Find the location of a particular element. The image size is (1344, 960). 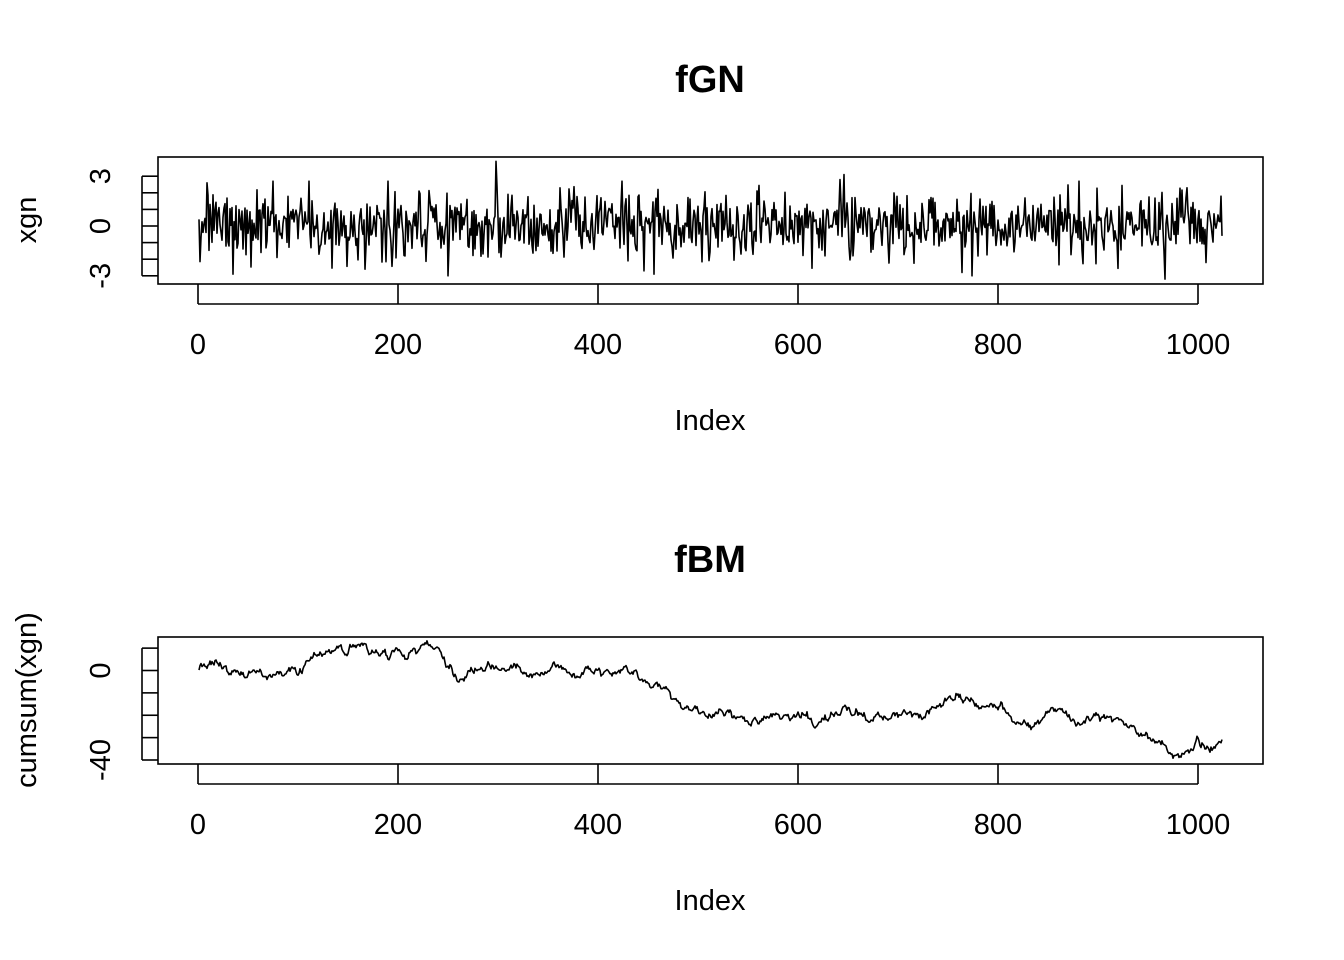

y-tick-label: -40 is located at coordinates (101, 760).